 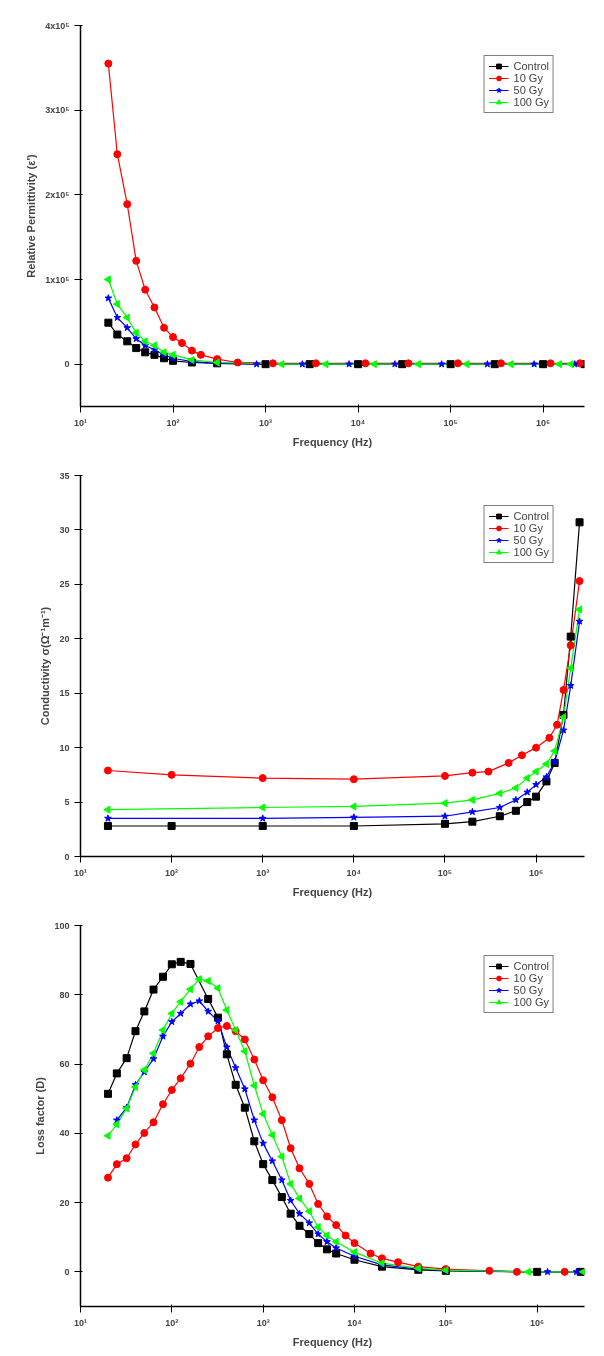 What do you see at coordinates (64, 693) in the screenshot?
I see `y-tick-label: 15` at bounding box center [64, 693].